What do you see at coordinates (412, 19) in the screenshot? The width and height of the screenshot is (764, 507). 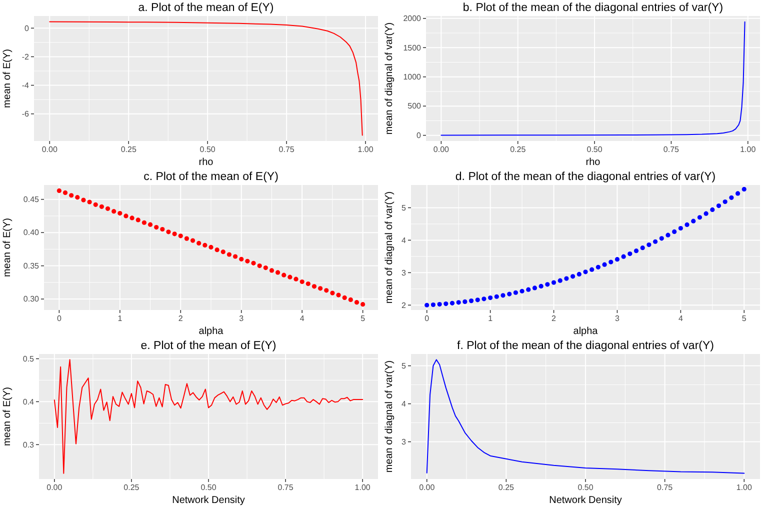 I see `y-tick-label: 2000` at bounding box center [412, 19].